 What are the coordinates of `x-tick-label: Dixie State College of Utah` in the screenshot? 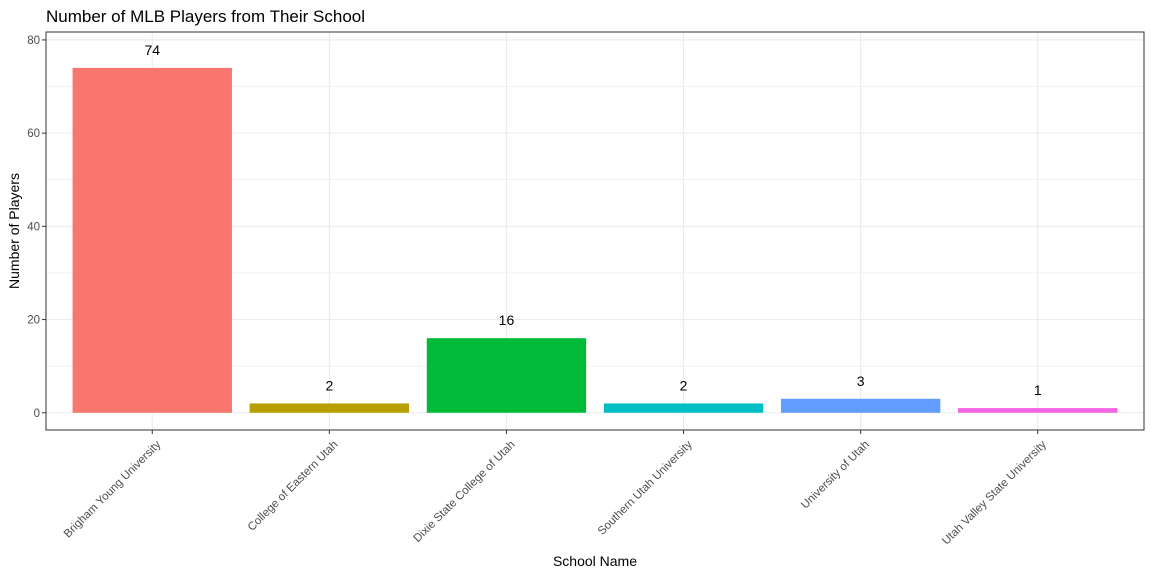 It's located at (465, 492).